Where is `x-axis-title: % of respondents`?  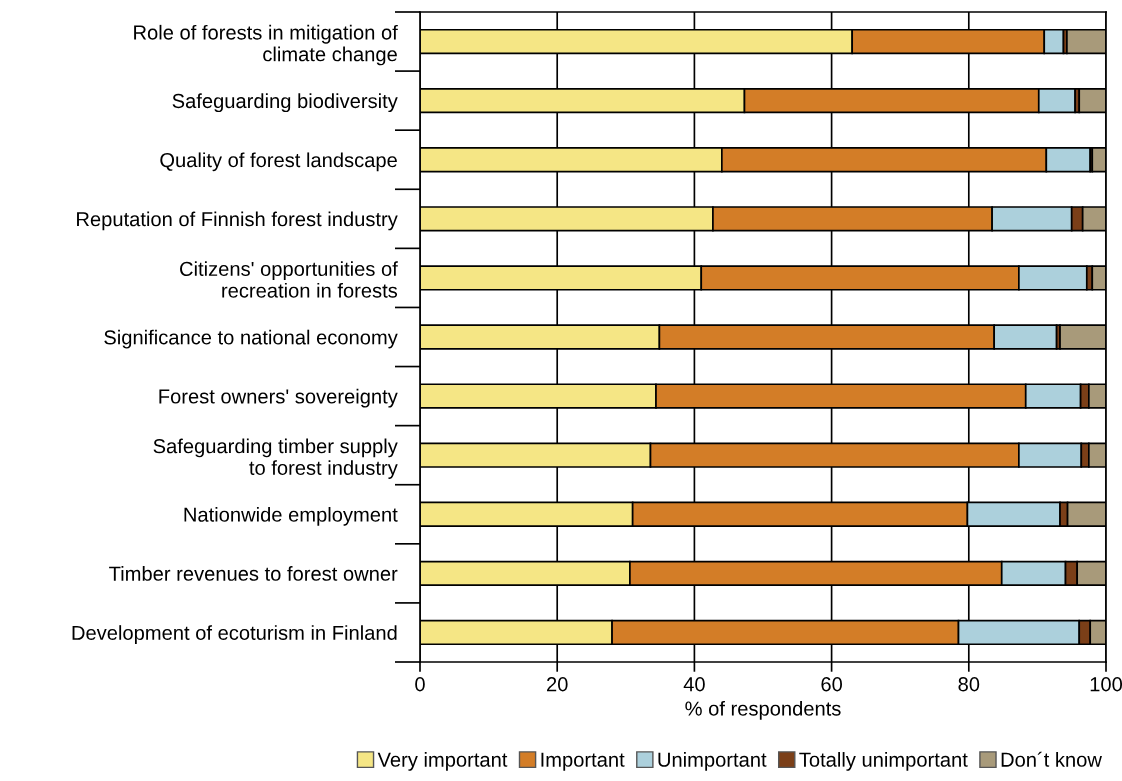
x-axis-title: % of respondents is located at coordinates (763, 710).